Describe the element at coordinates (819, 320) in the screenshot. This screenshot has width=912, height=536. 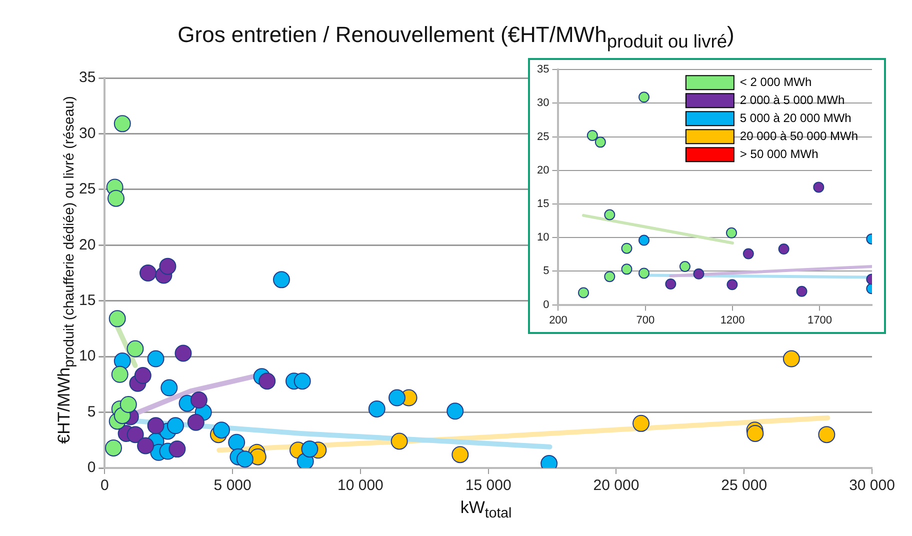
I see `x-tick-label: 1700` at that location.